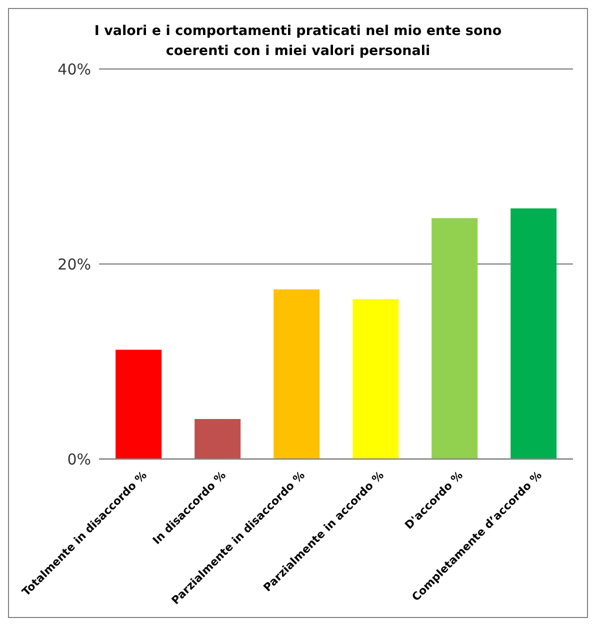 The image size is (592, 627). Describe the element at coordinates (298, 41) in the screenshot. I see `chart-title: I valori e i comportamenti praticati nel mio ente sono coerenti con i miei valori personali` at that location.